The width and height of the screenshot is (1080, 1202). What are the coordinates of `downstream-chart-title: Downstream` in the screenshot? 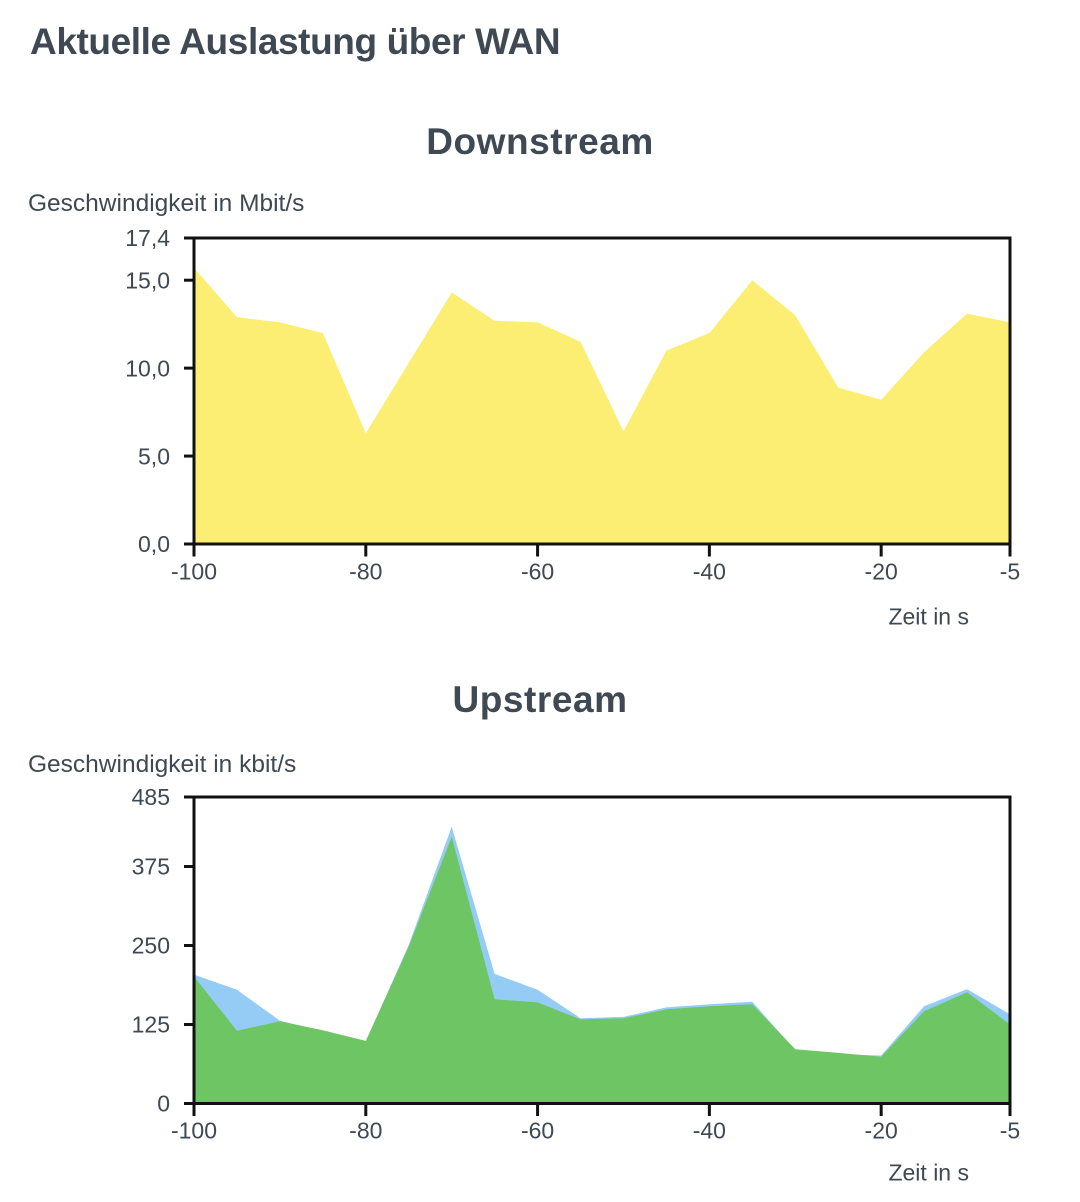 It's located at (540, 141).